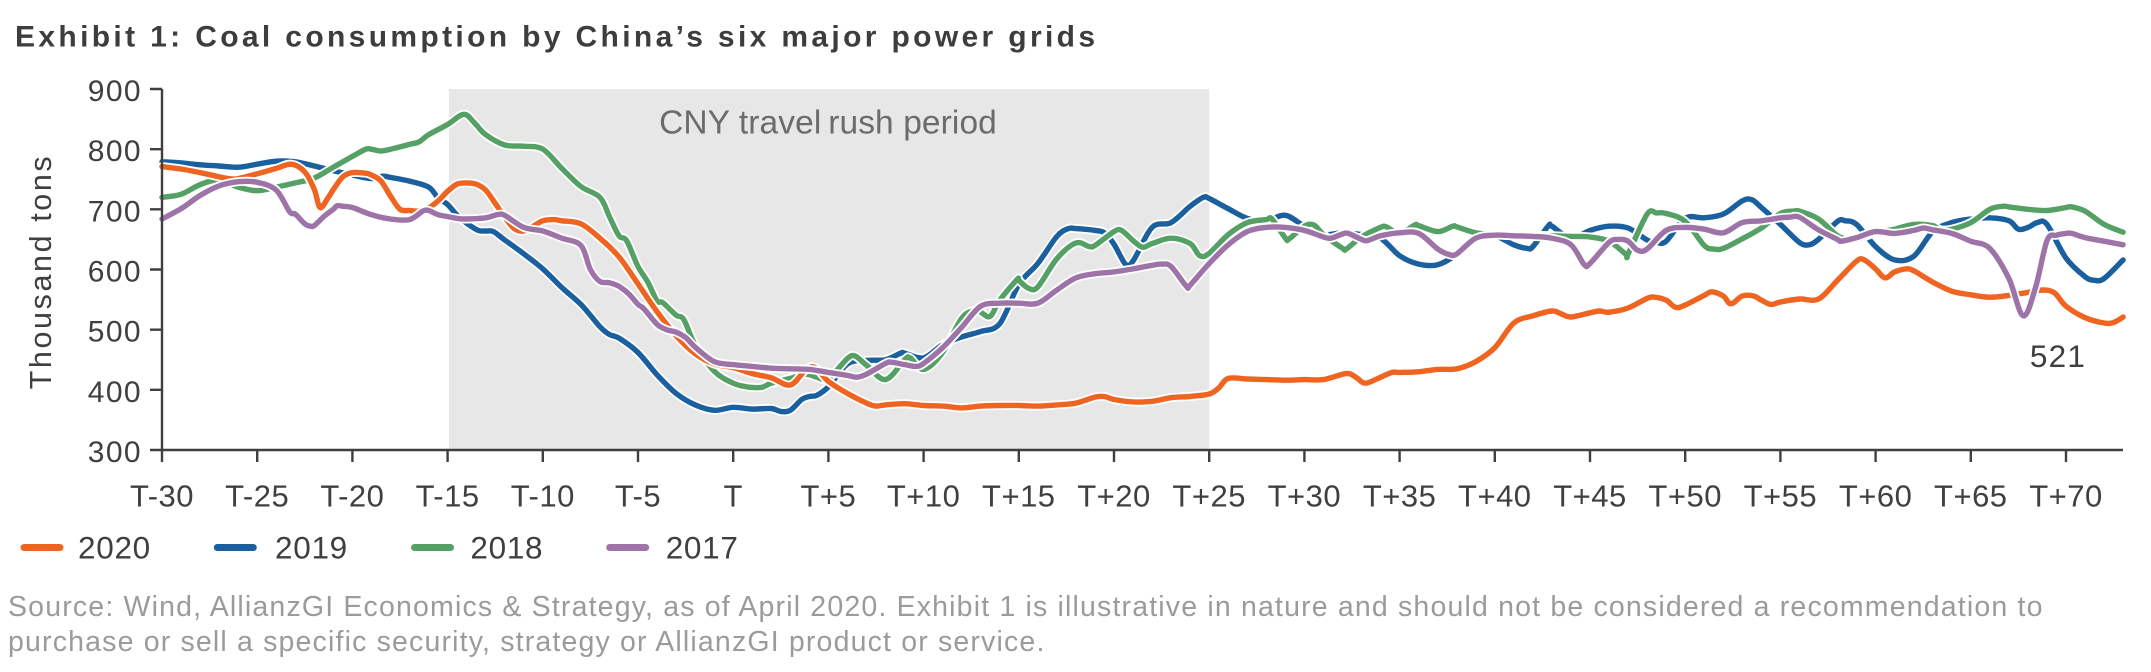  What do you see at coordinates (352, 496) in the screenshot?
I see `svg-text: T-20` at bounding box center [352, 496].